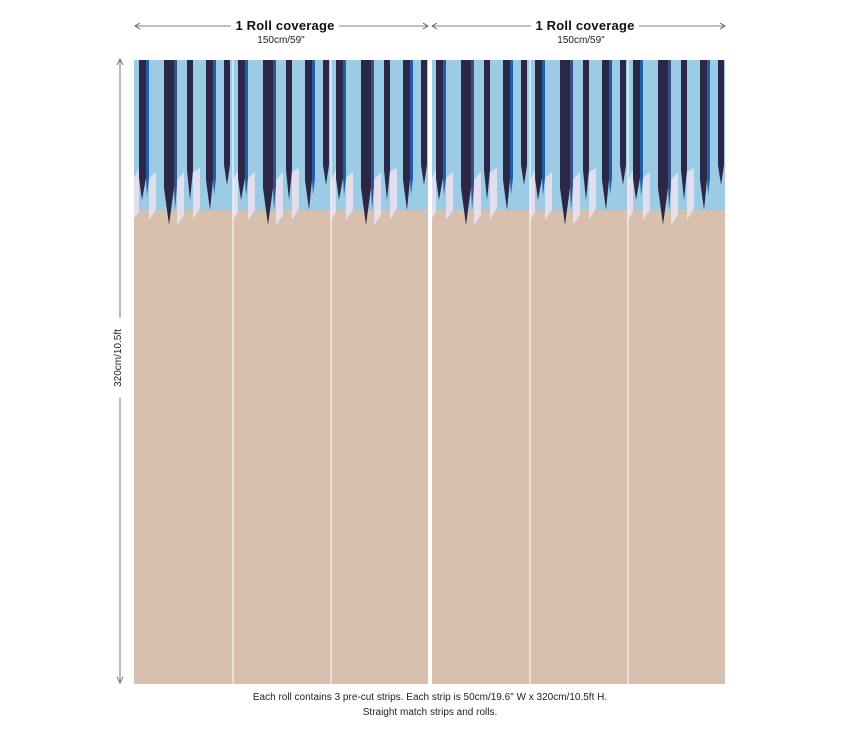 The image size is (860, 735). Describe the element at coordinates (120, 358) in the screenshot. I see `height-label: 320cm/10.5ft` at that location.